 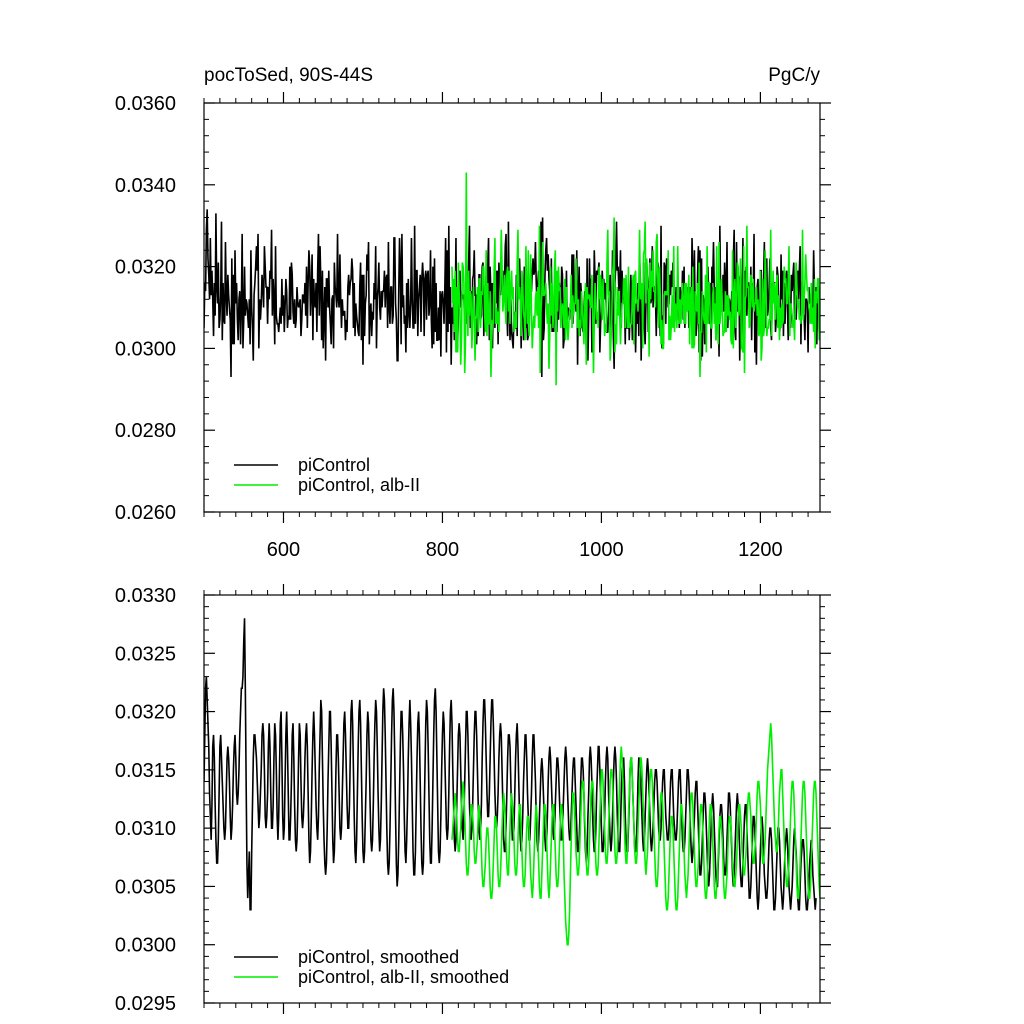 I want to click on y-tick-label: 0.0330, so click(x=145, y=596).